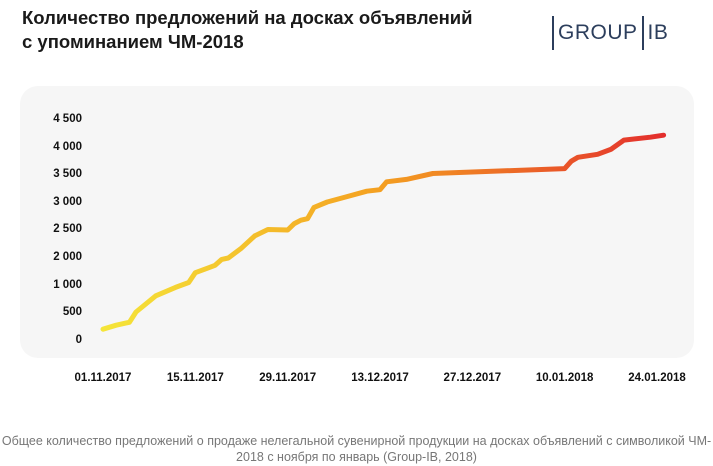  What do you see at coordinates (287, 378) in the screenshot?
I see `x-tick-label: 29.11.2017` at bounding box center [287, 378].